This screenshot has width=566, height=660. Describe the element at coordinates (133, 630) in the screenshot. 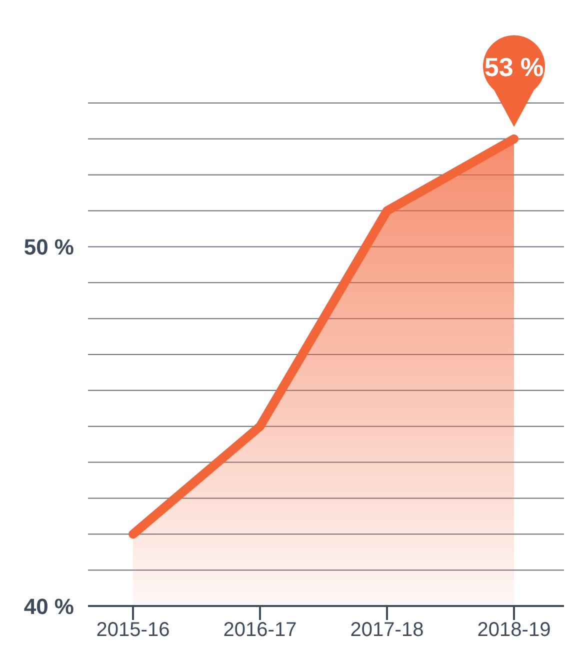

I see `x-tick-label: 2015-16` at that location.